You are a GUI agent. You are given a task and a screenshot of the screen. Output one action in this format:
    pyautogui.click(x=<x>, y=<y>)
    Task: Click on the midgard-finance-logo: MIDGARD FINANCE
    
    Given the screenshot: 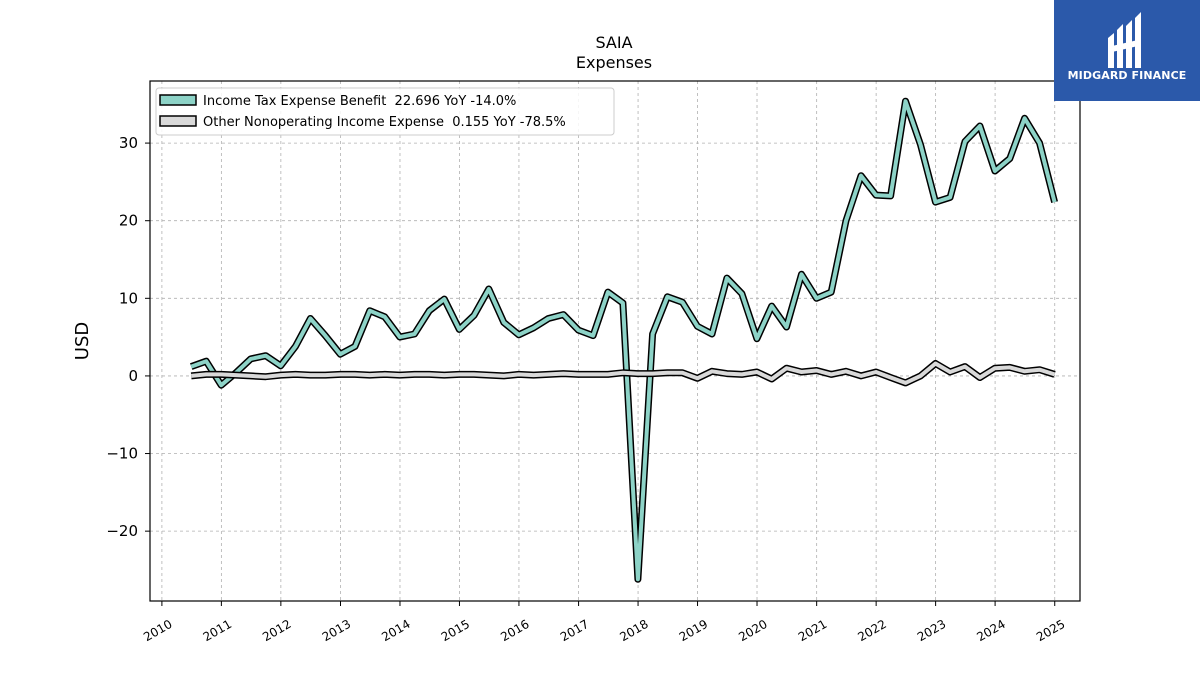 What is the action you would take?
    pyautogui.click(x=1127, y=50)
    